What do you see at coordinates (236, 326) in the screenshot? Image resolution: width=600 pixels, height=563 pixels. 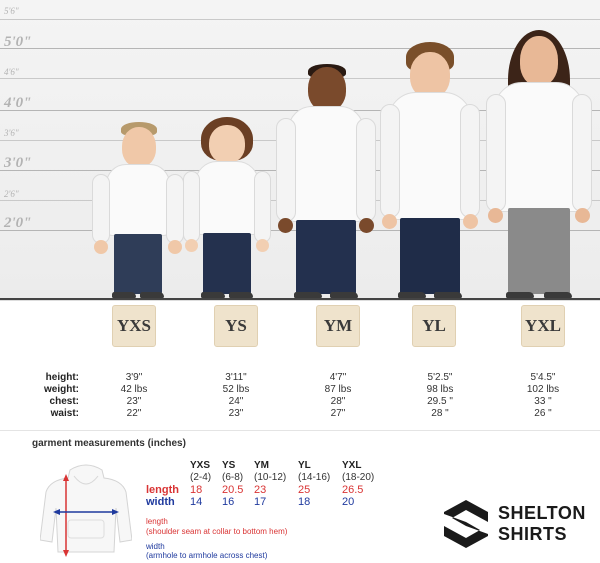 I see `size-badge-ys: YS` at bounding box center [236, 326].